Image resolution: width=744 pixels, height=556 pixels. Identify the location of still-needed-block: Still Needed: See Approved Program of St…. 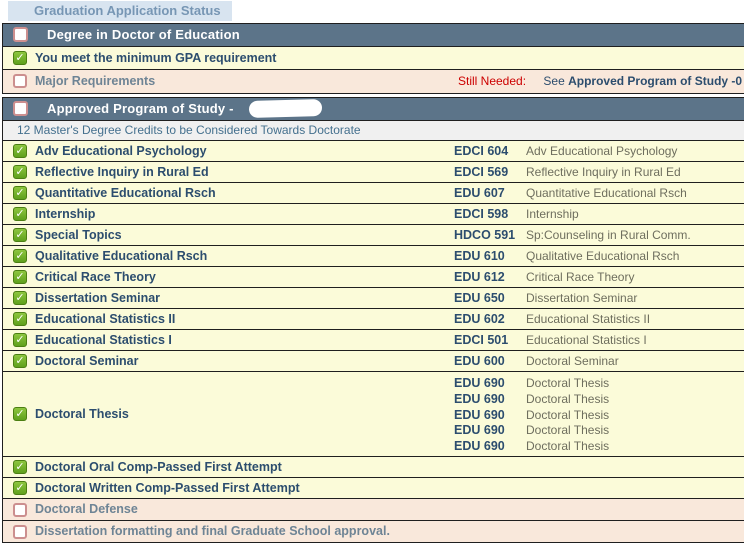
(600, 81).